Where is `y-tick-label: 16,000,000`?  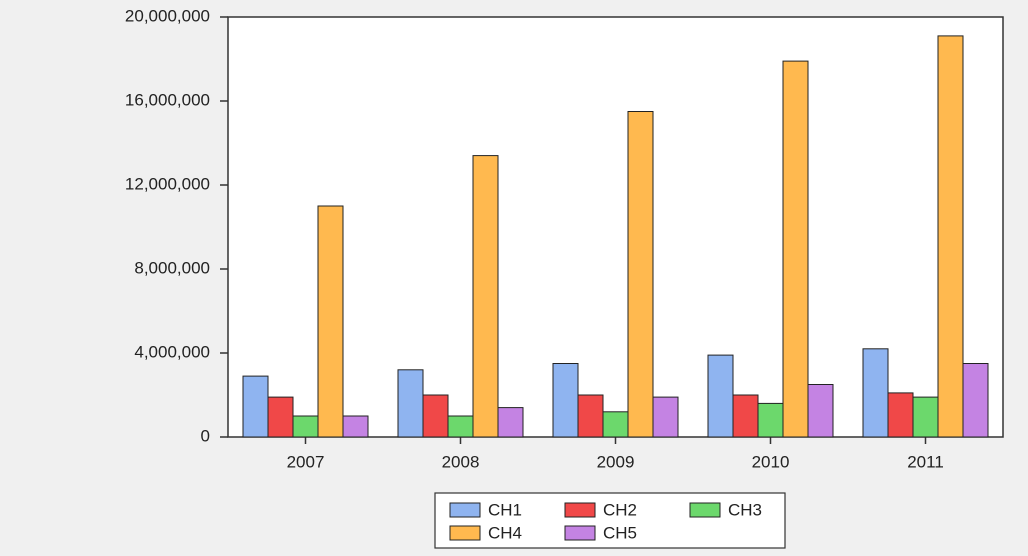
y-tick-label: 16,000,000 is located at coordinates (167, 99).